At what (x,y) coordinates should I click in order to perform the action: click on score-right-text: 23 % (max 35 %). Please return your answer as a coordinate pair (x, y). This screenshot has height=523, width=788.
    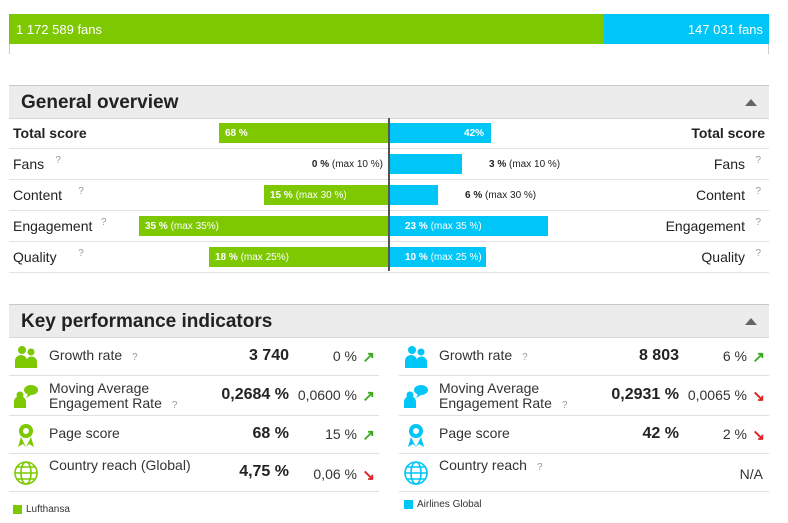
    Looking at the image, I should click on (443, 226).